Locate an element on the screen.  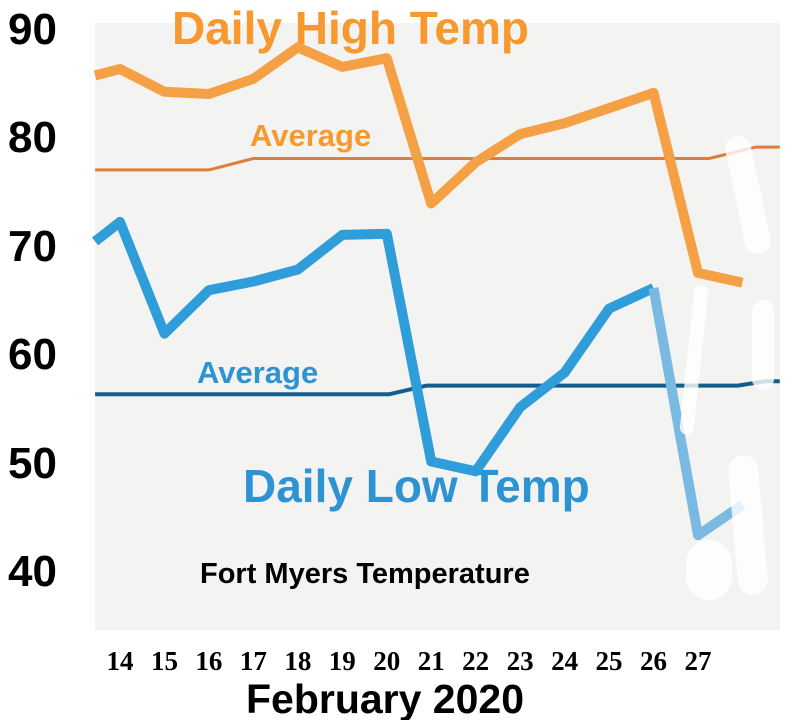
x-tick-label: 17 is located at coordinates (253, 661).